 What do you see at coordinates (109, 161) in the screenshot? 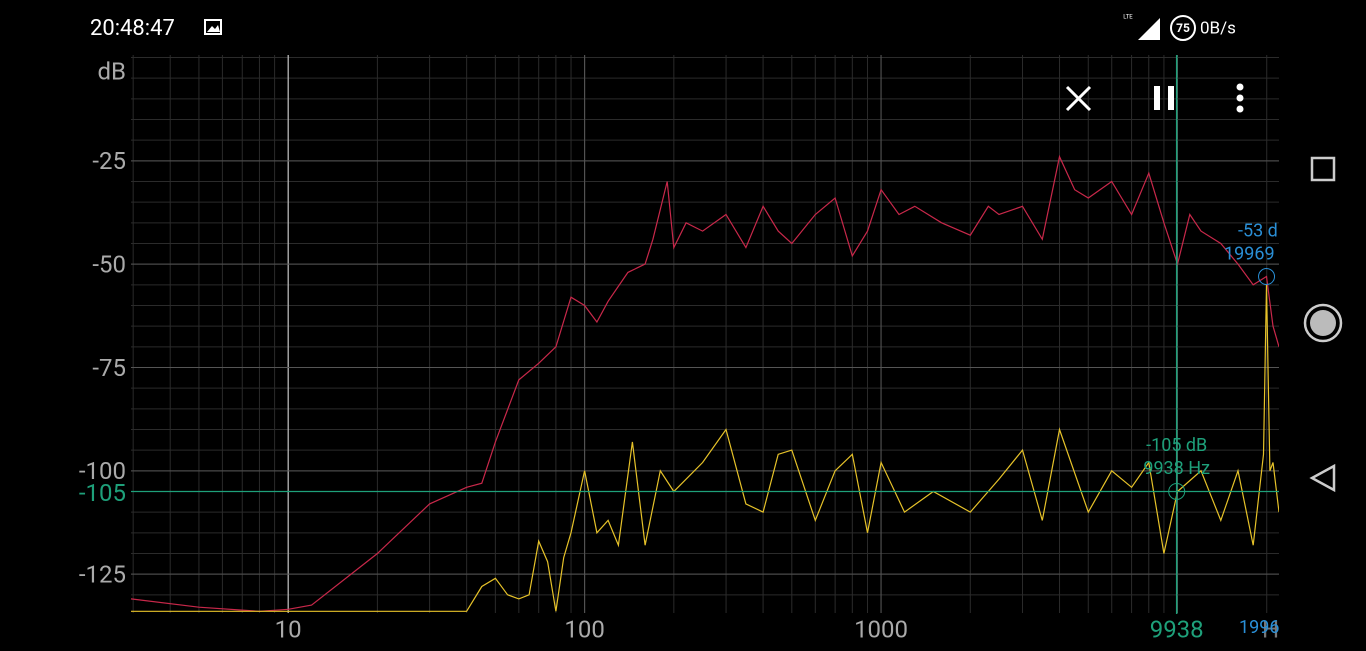
I see `y-tick-label: -25` at bounding box center [109, 161].